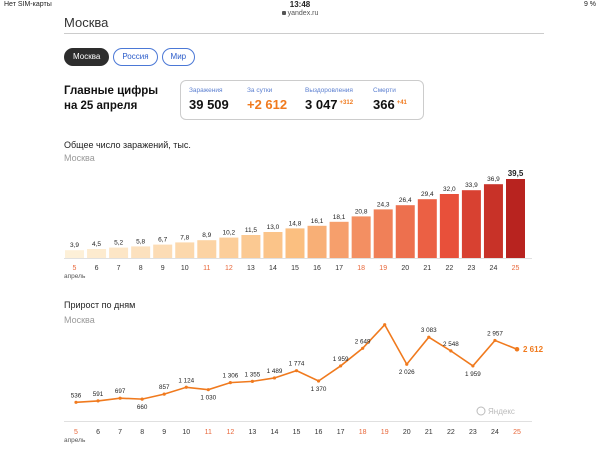  I want to click on daily-x-tick-7: 7, so click(120, 432).